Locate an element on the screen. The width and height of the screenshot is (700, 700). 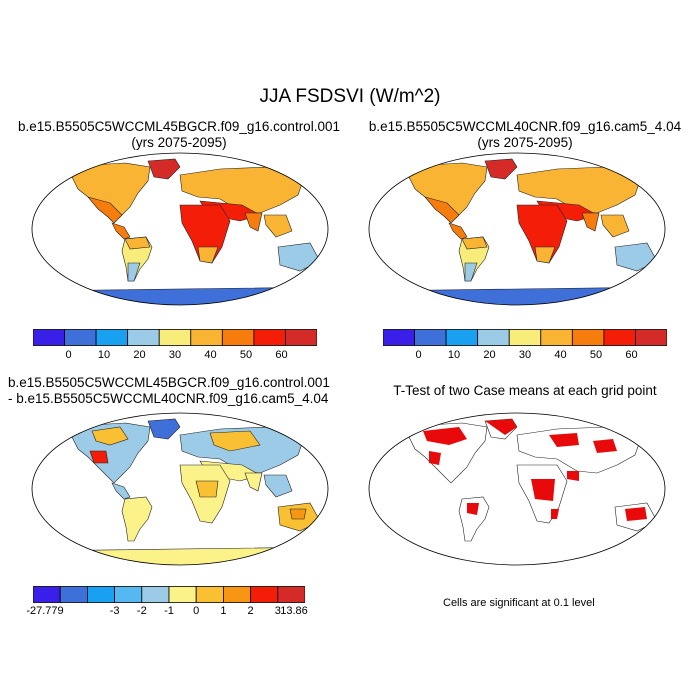
north-america-patch is located at coordinates (110, 436).